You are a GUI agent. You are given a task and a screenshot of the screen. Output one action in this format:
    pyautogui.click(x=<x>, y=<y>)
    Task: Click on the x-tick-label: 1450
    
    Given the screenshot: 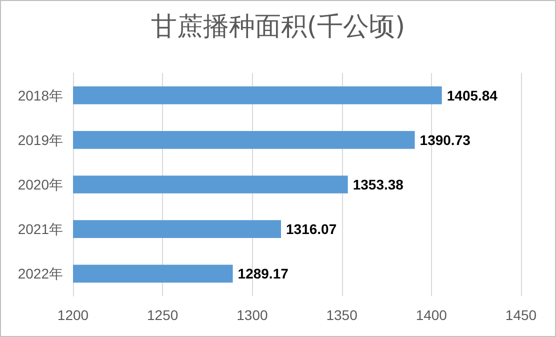 What is the action you would take?
    pyautogui.click(x=521, y=315)
    